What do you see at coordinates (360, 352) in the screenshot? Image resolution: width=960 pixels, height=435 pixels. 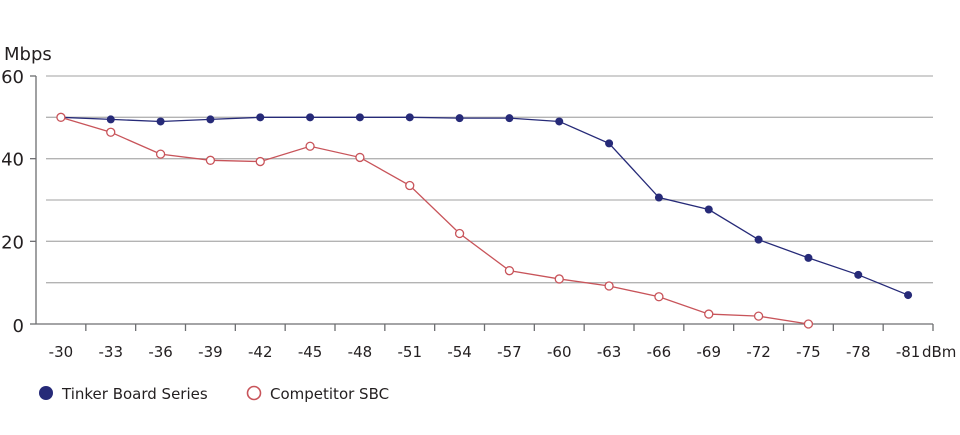 I see `x-tick-label: -48` at bounding box center [360, 352].